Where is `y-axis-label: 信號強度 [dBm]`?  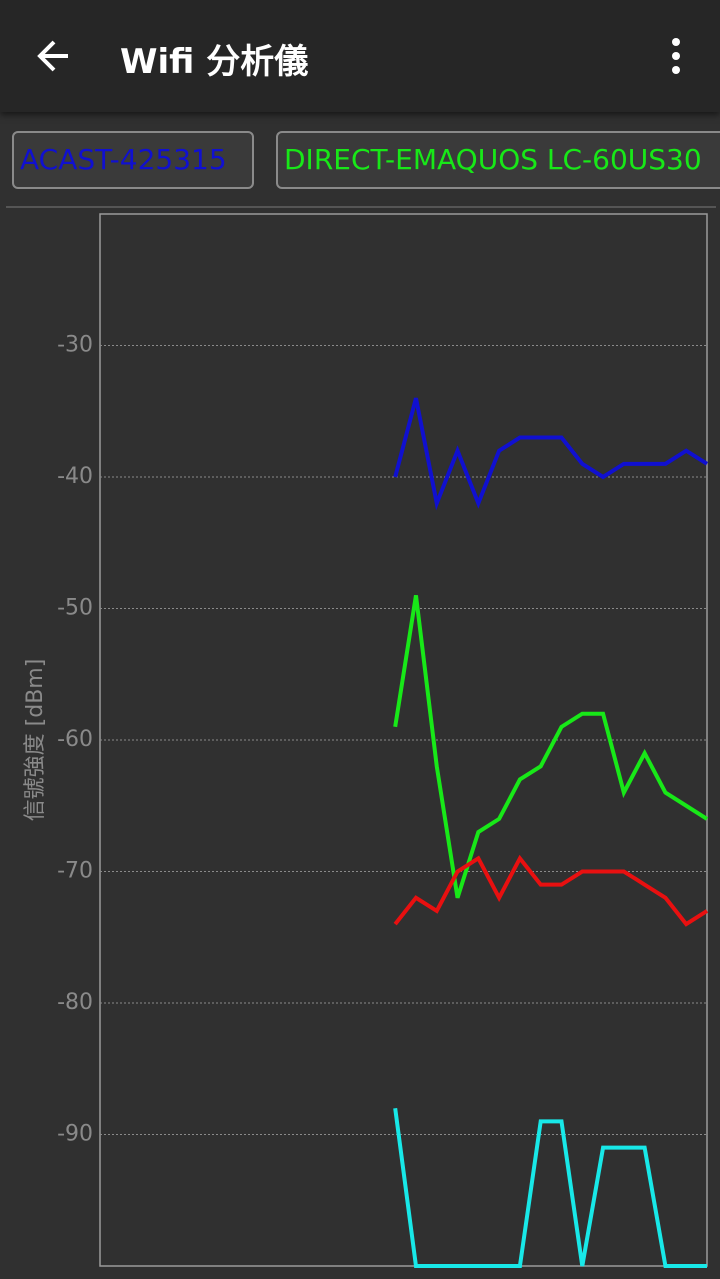 y-axis-label: 信號強度 [dBm] is located at coordinates (35, 740).